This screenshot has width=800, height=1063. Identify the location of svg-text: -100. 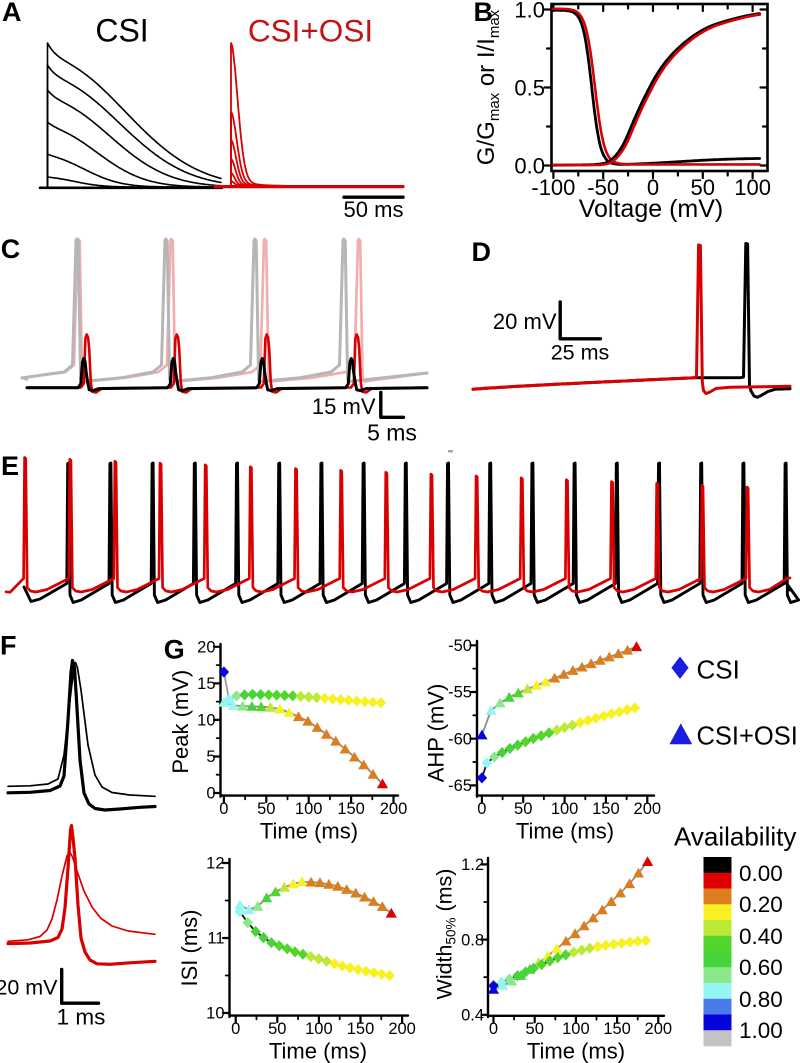
(553, 187).